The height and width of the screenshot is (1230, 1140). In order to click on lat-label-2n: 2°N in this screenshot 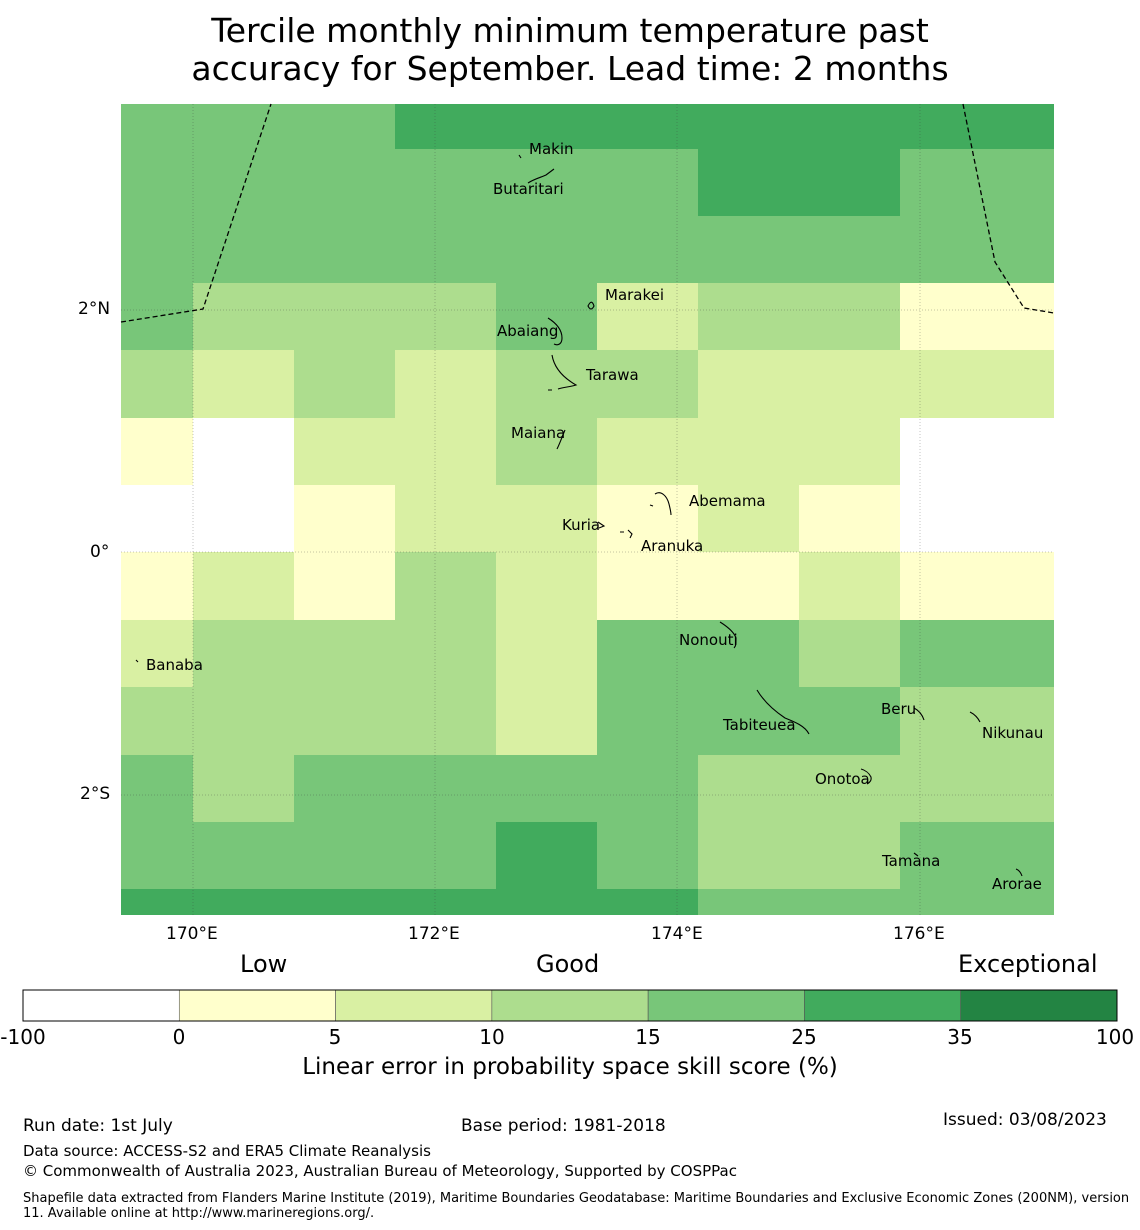, I will do `click(94, 309)`.